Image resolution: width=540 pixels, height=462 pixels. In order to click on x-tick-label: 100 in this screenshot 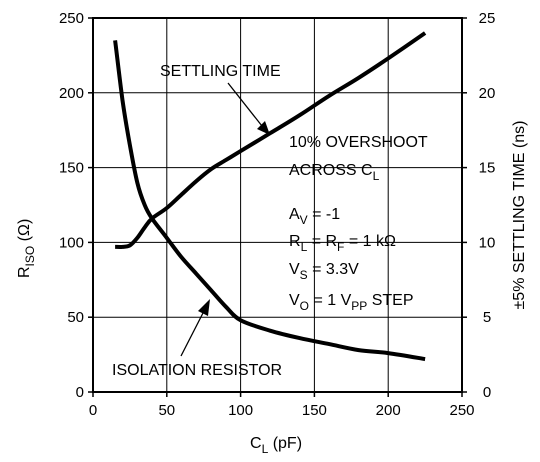, I will do `click(240, 410)`.